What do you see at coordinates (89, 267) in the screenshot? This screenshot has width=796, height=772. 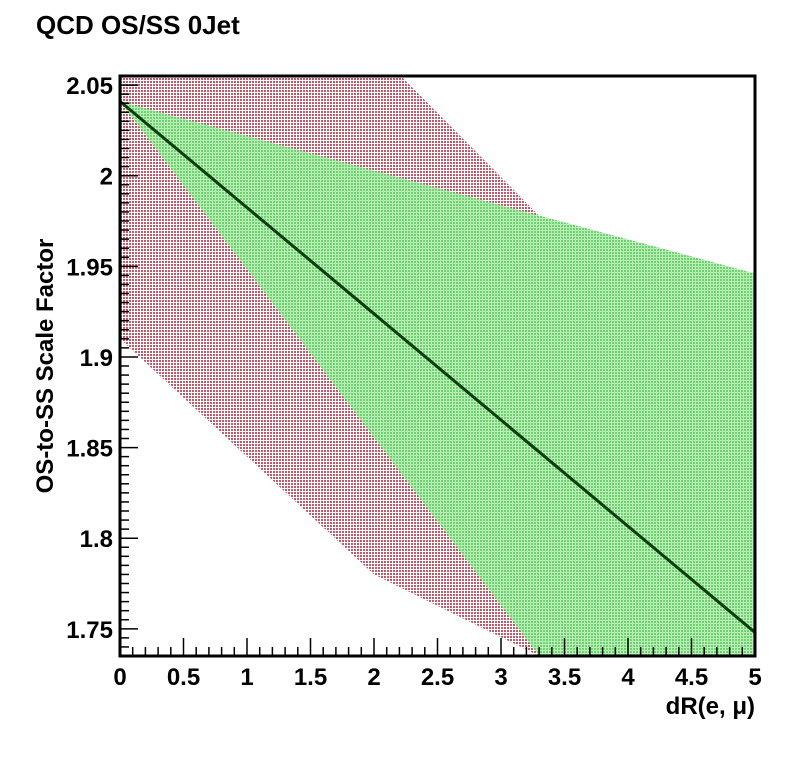 I see `y-tick-label: 1.95` at bounding box center [89, 267].